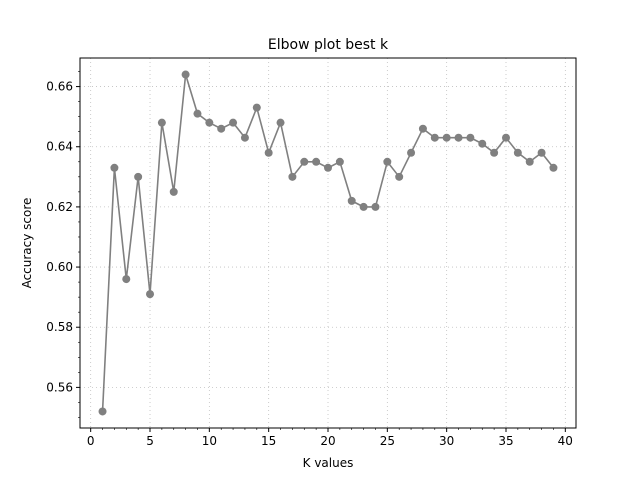 The width and height of the screenshot is (640, 480). I want to click on y-tick-label: 0.58, so click(59, 327).